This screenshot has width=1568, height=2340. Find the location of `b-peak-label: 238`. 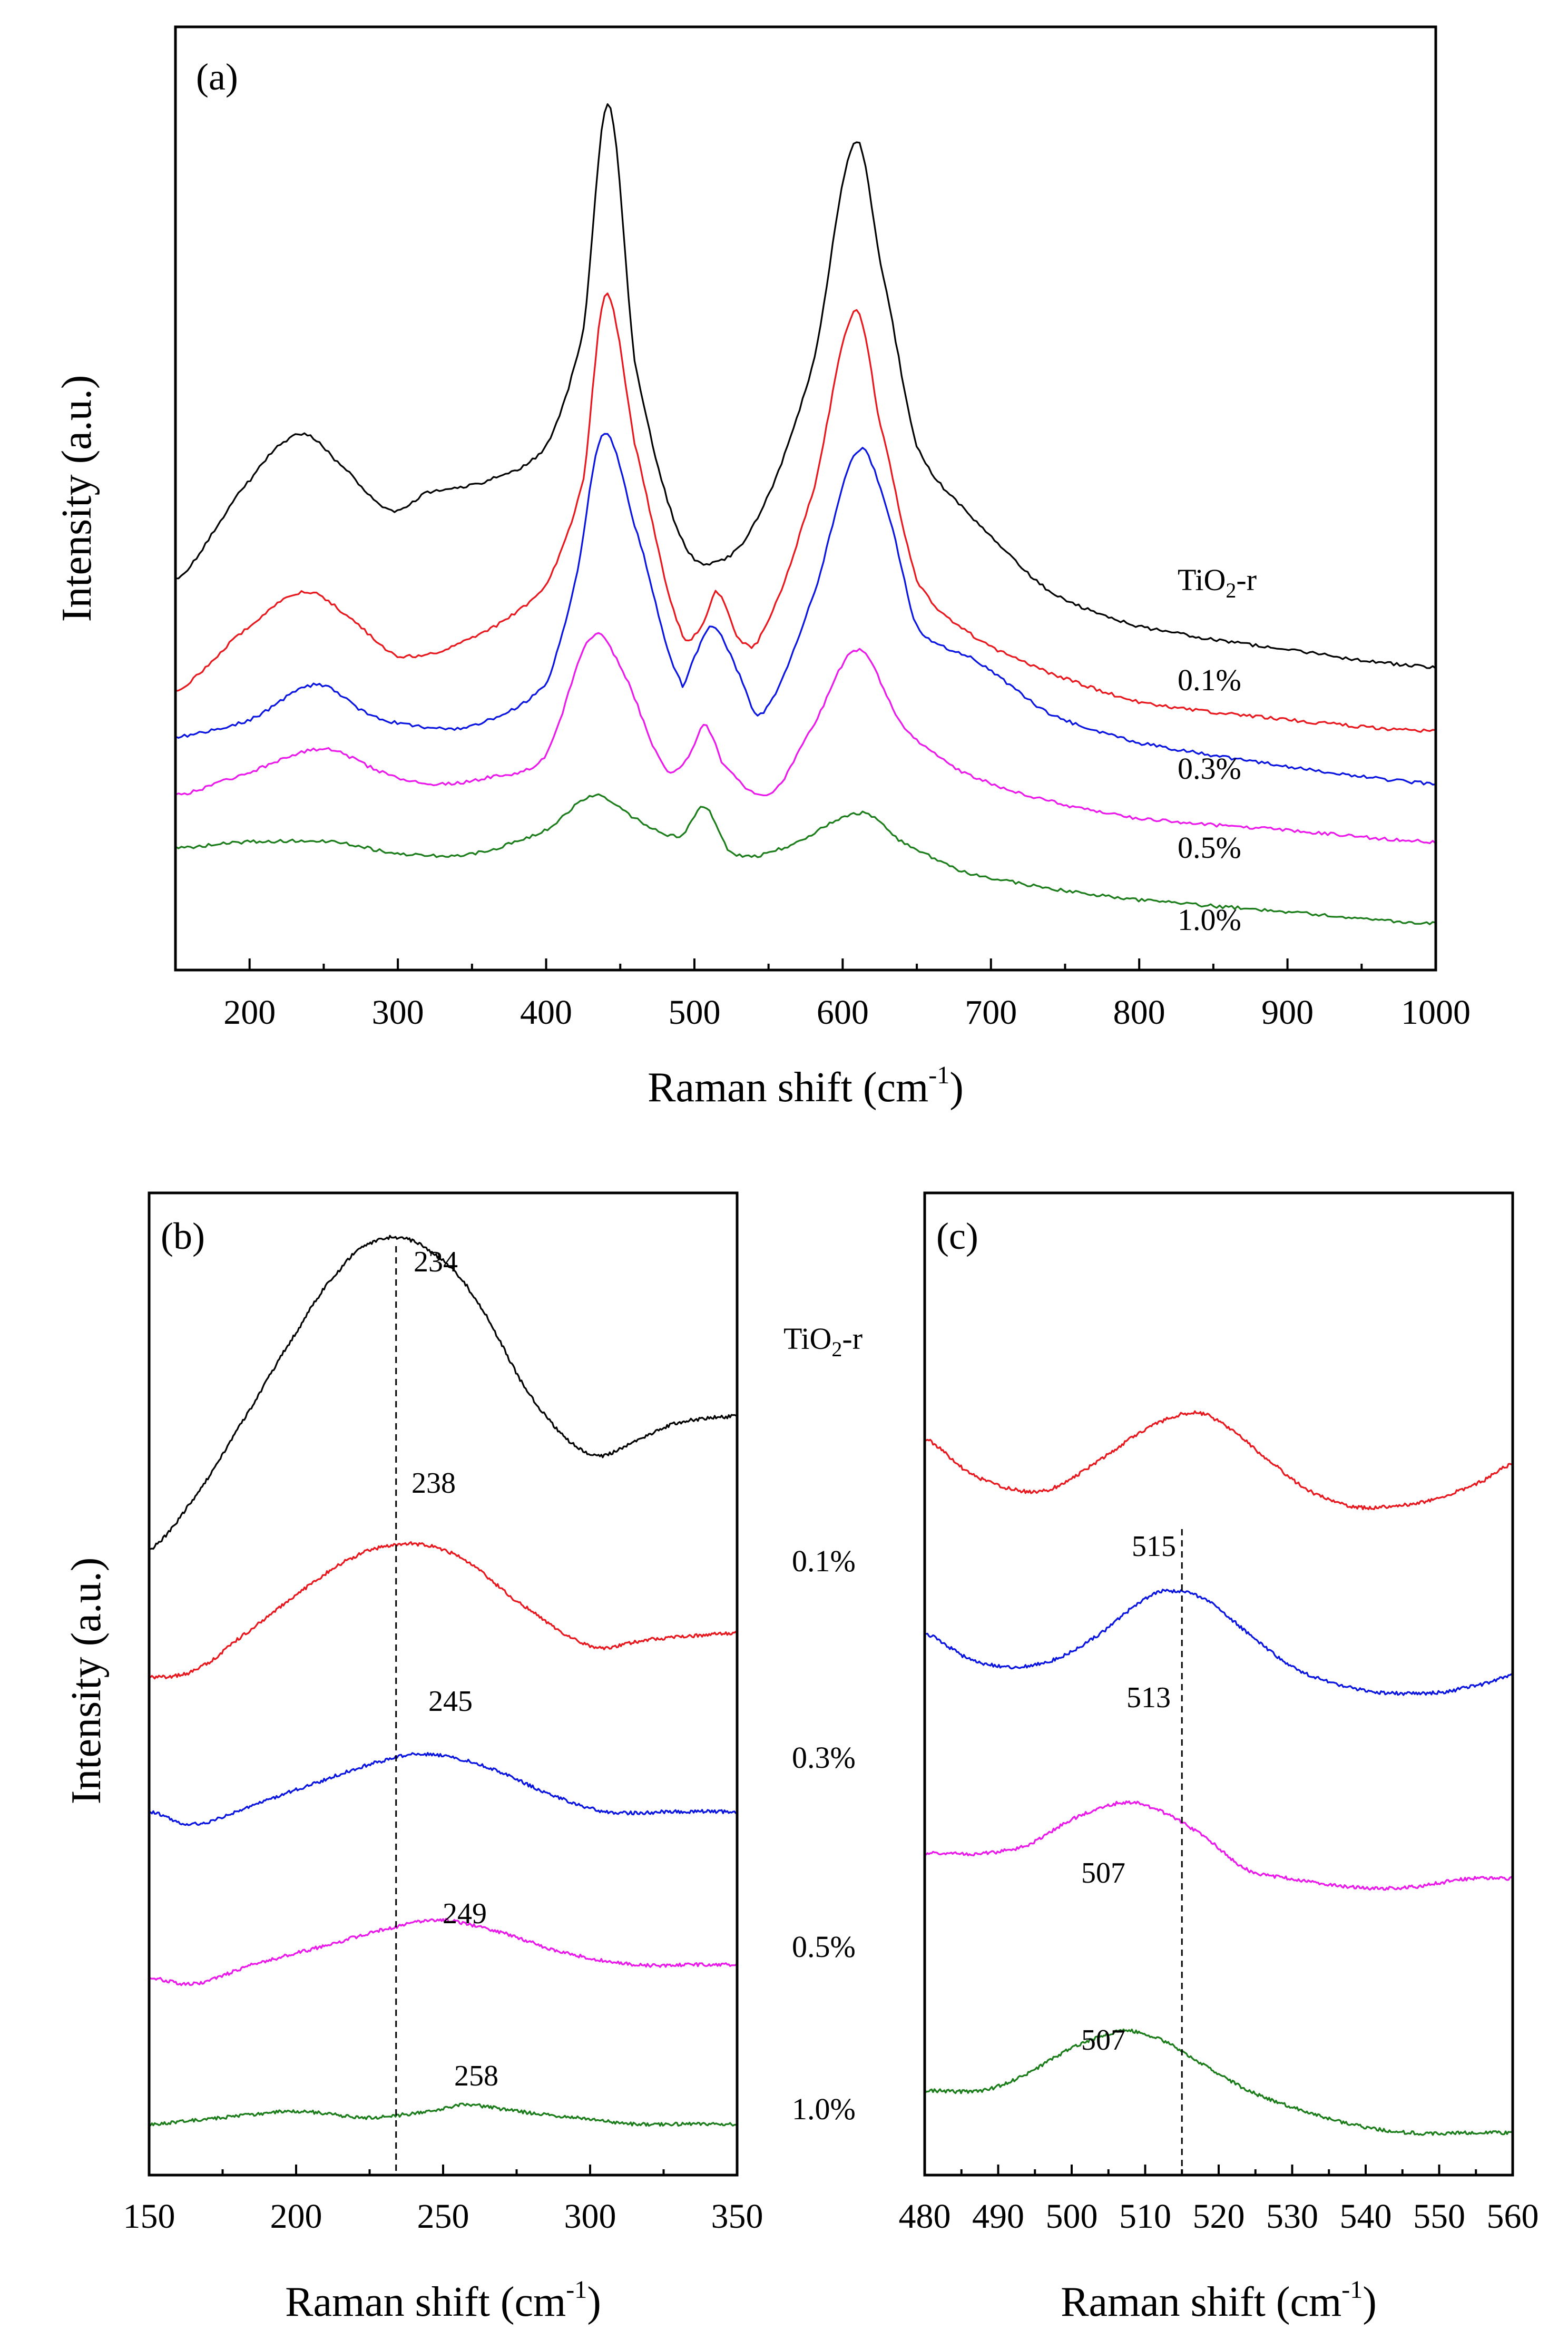

b-peak-label: 238 is located at coordinates (433, 1483).